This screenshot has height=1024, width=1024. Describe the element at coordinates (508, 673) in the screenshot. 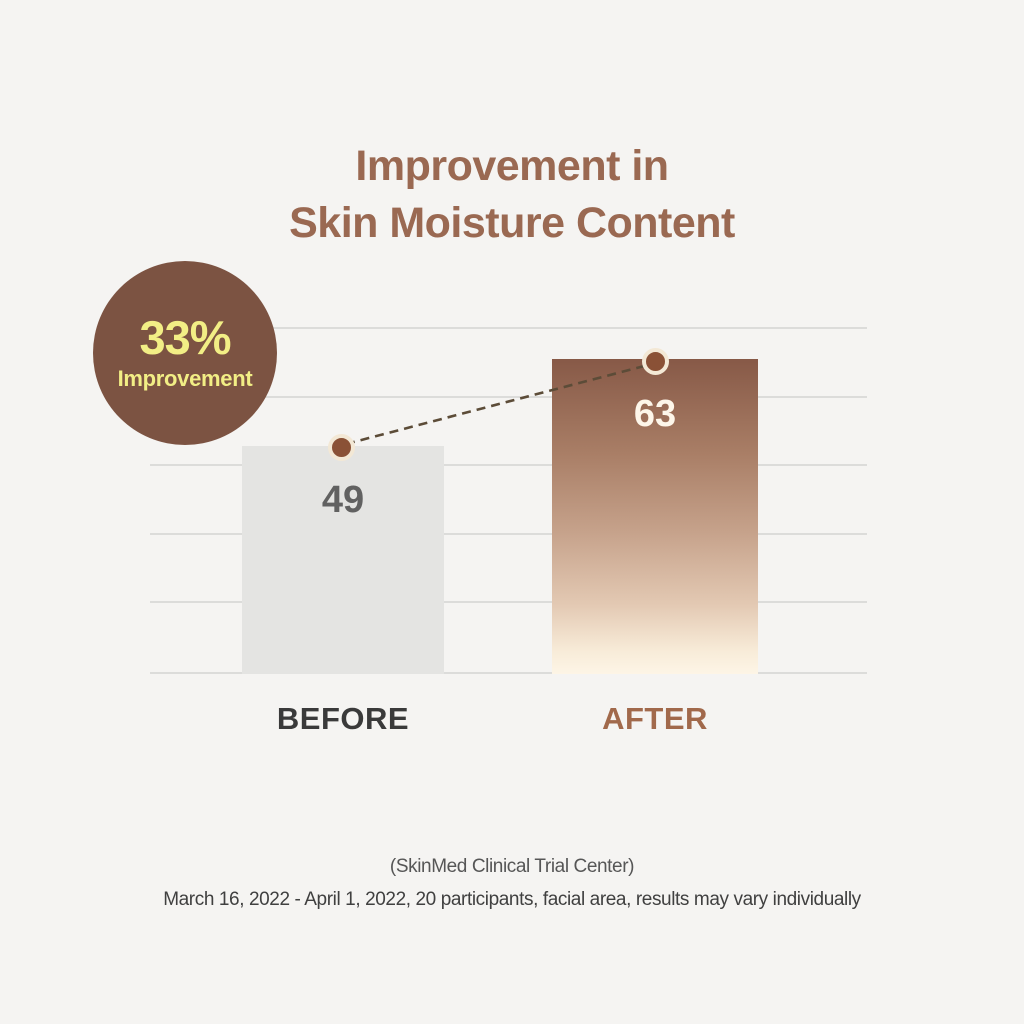

I see `gridline-baseline` at that location.